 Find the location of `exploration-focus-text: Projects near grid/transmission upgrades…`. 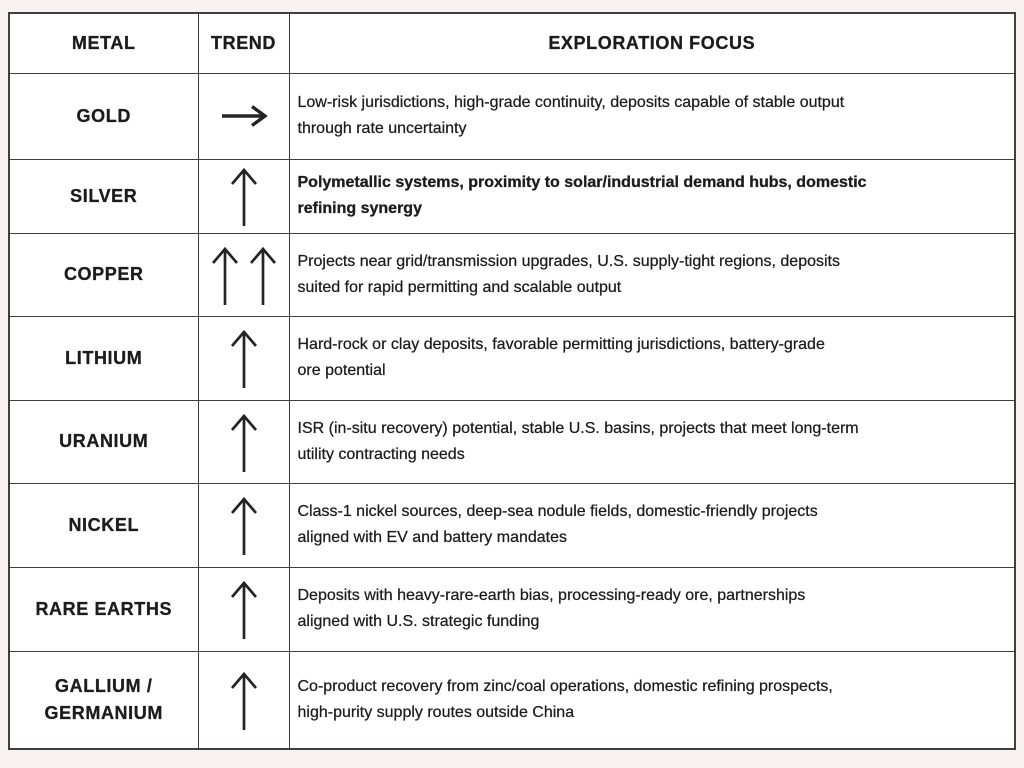

exploration-focus-text: Projects near grid/transmission upgrades… is located at coordinates (652, 274).